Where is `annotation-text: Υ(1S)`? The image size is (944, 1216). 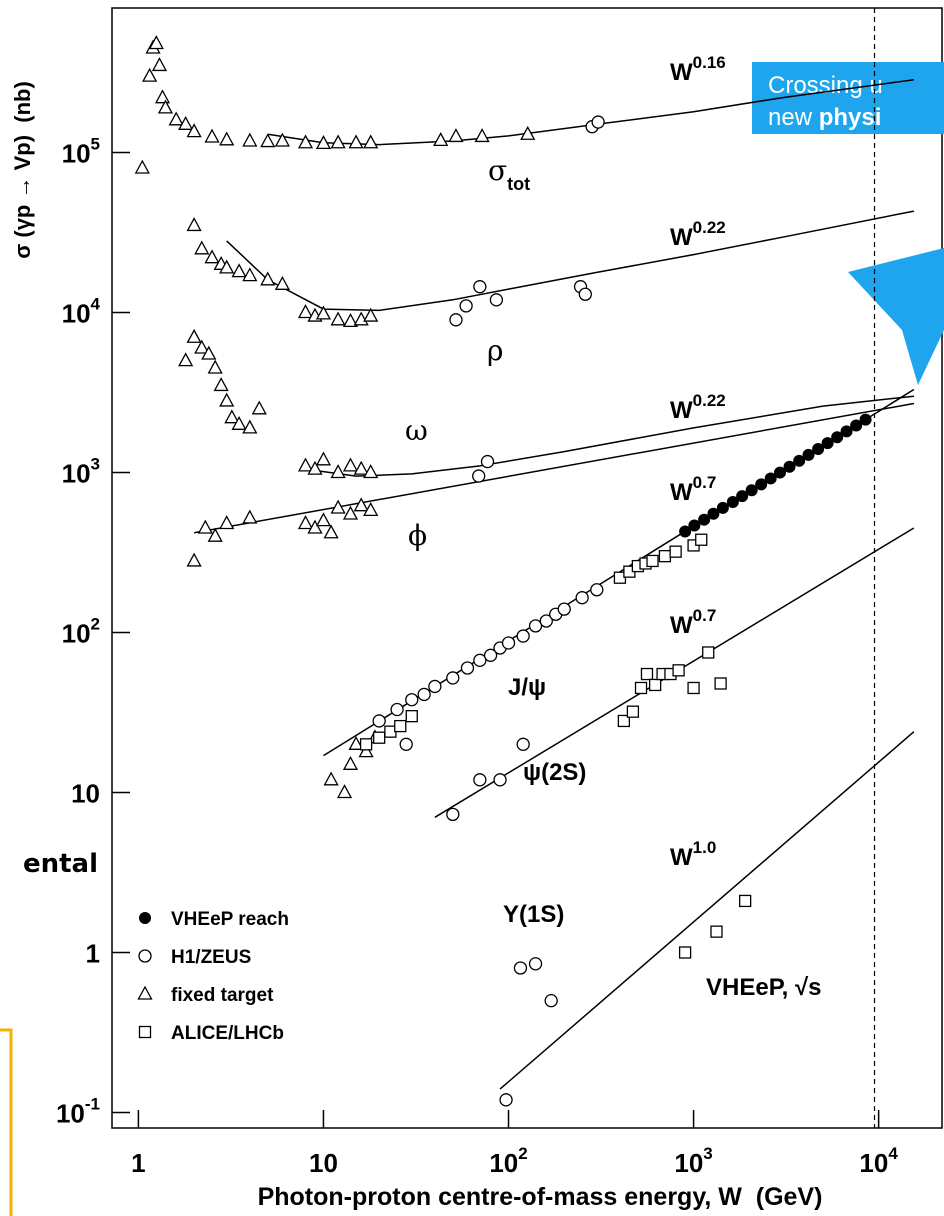 annotation-text: Υ(1S) is located at coordinates (533, 914).